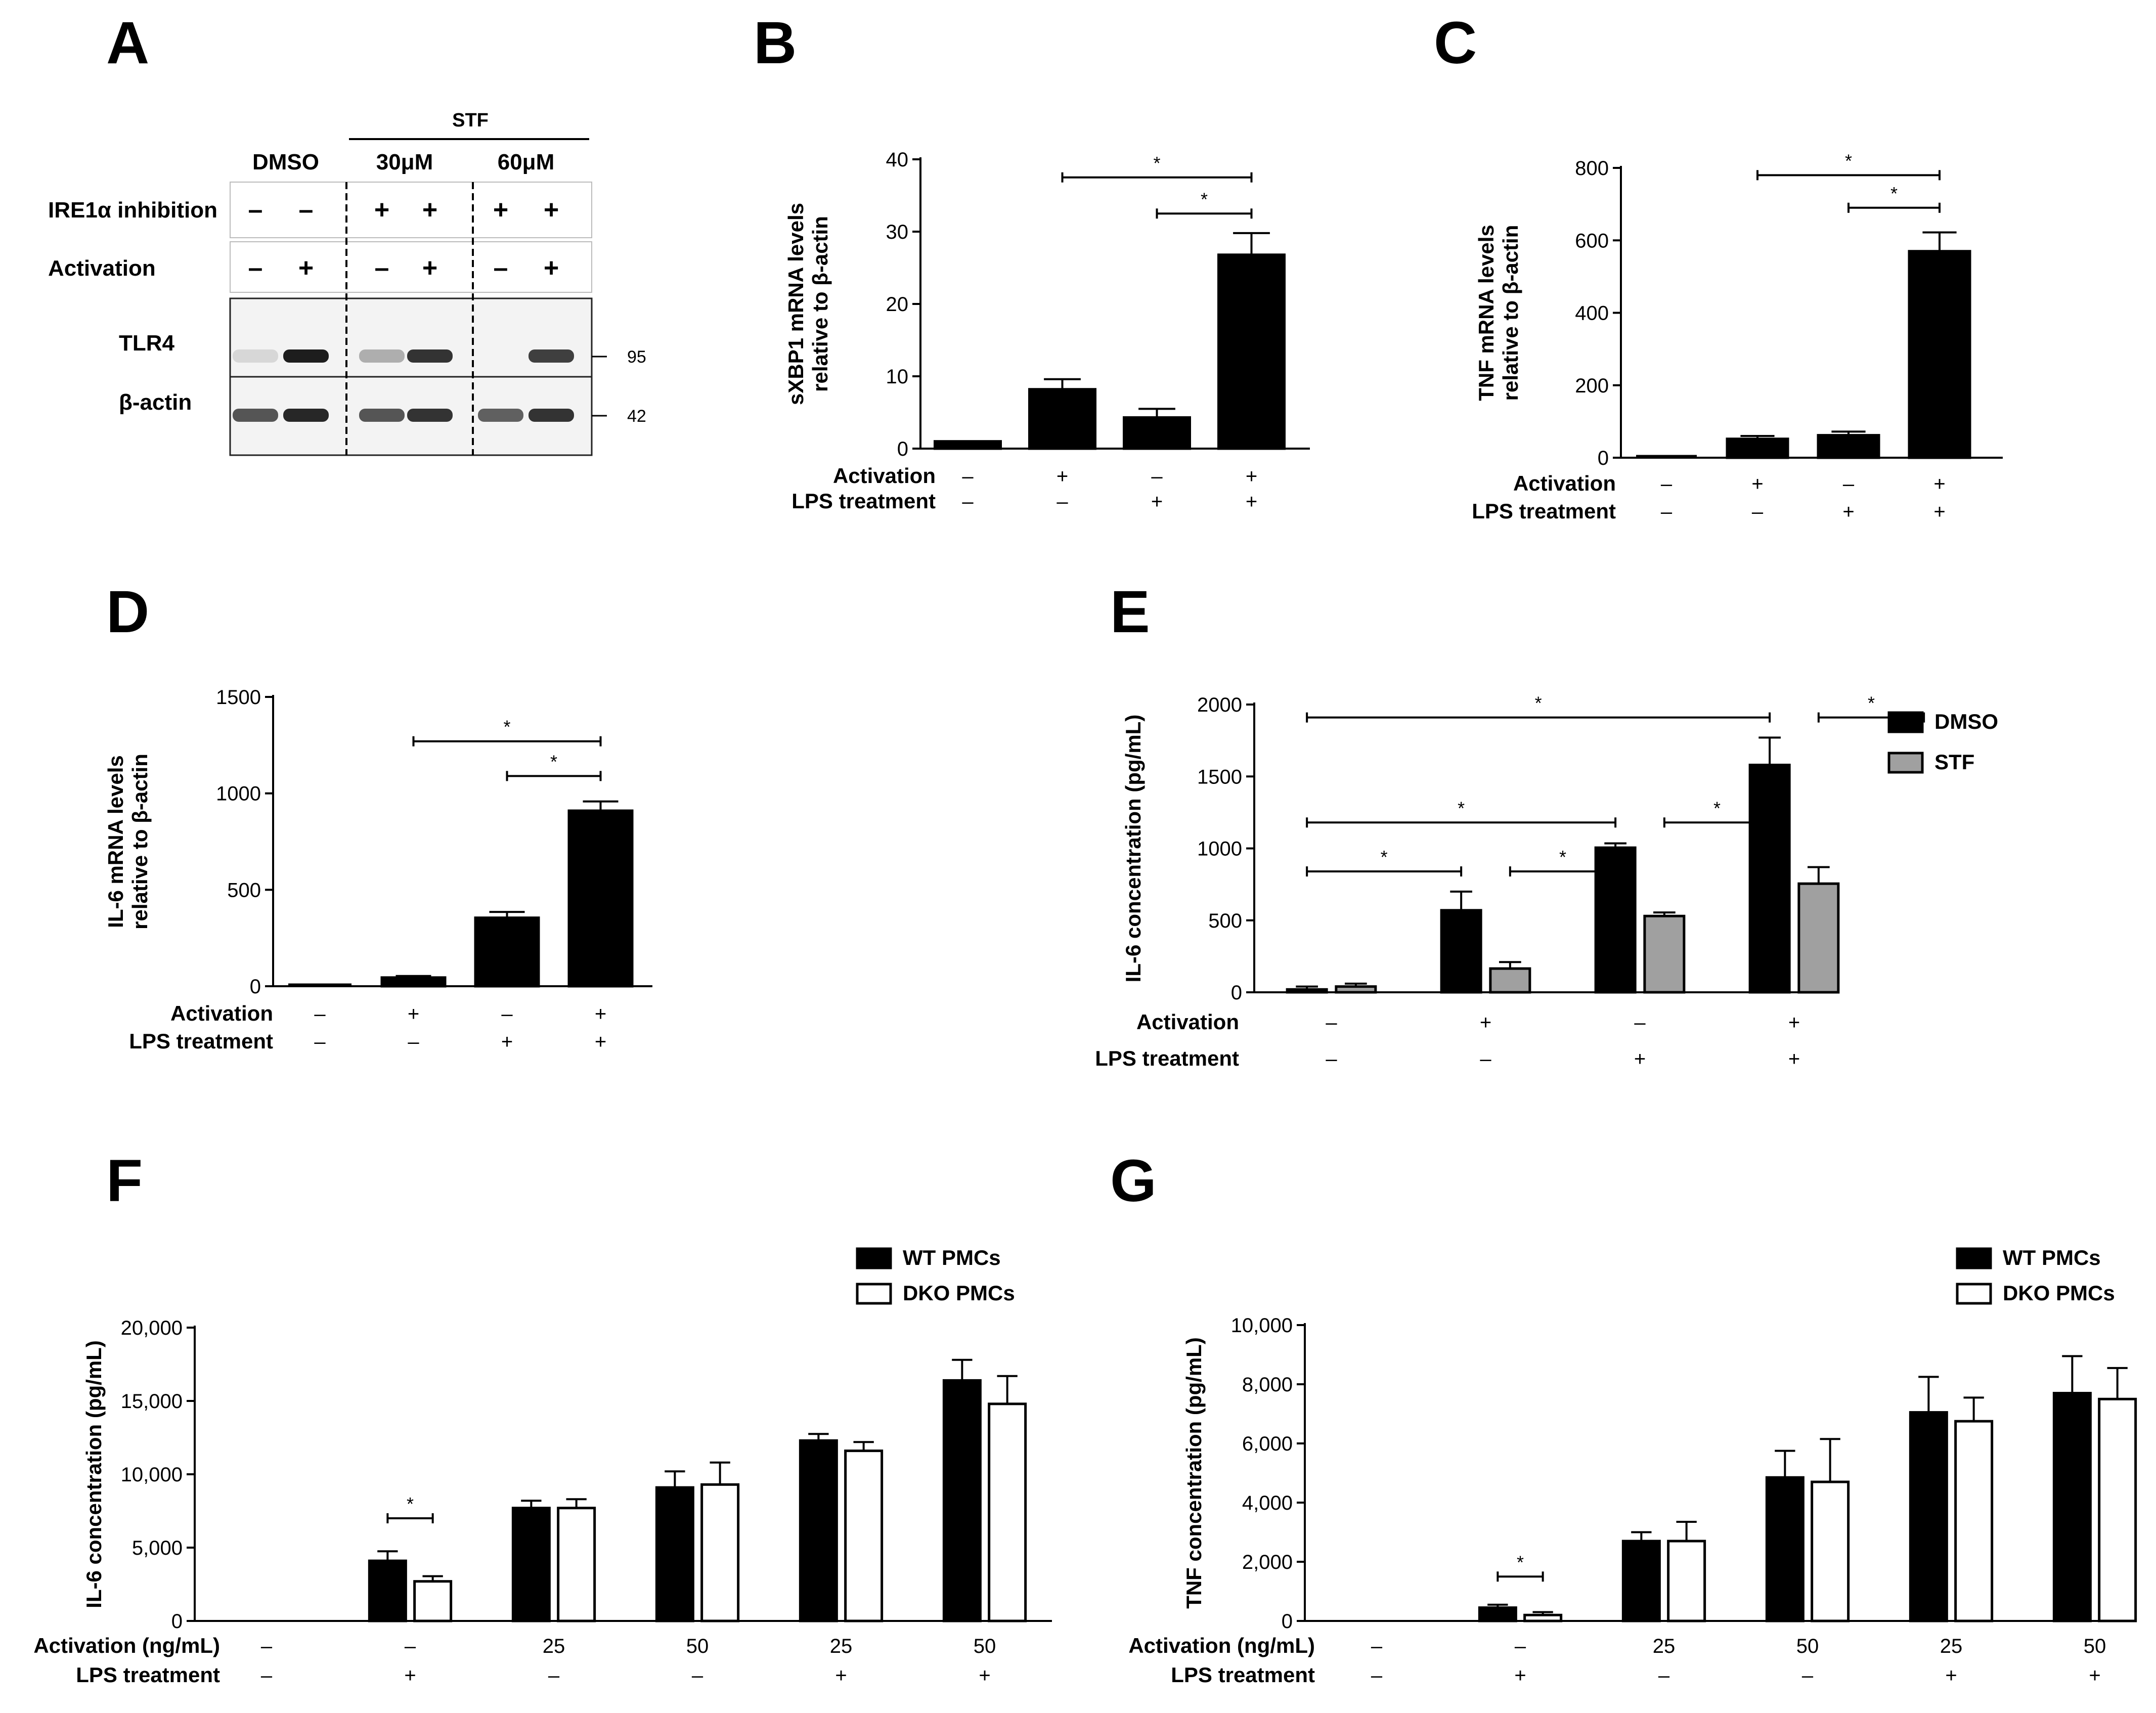  Describe the element at coordinates (1954, 762) in the screenshot. I see `legend-entry: STF` at that location.